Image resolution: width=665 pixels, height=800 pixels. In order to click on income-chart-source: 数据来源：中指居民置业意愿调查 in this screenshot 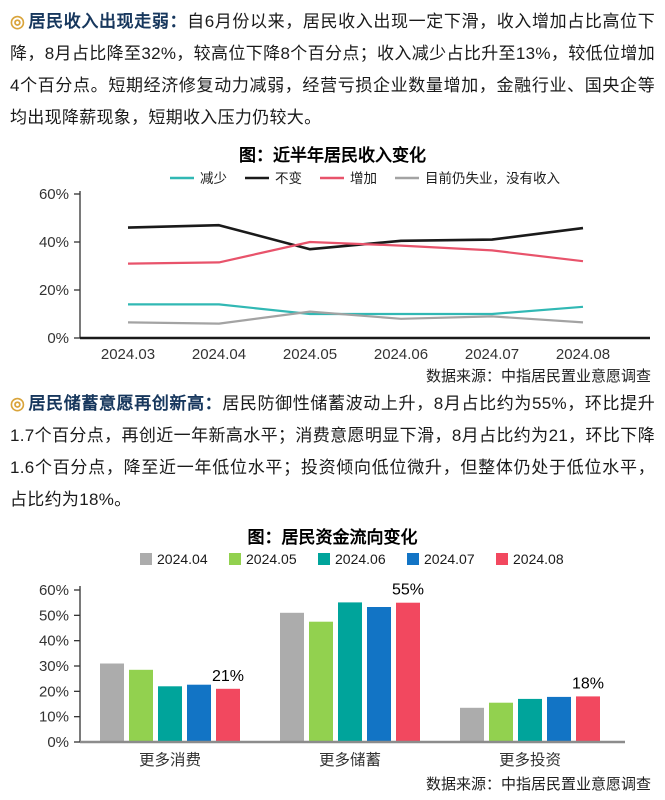, I will do `click(538, 376)`.